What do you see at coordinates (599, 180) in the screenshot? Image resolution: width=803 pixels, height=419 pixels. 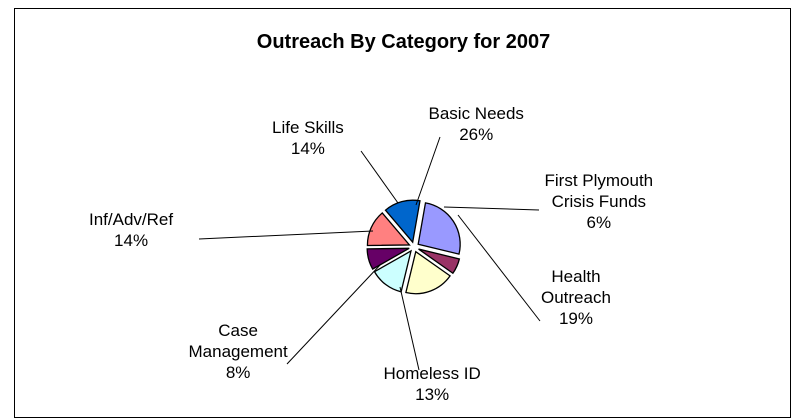 I see `slice-label-text: First Plymouth` at bounding box center [599, 180].